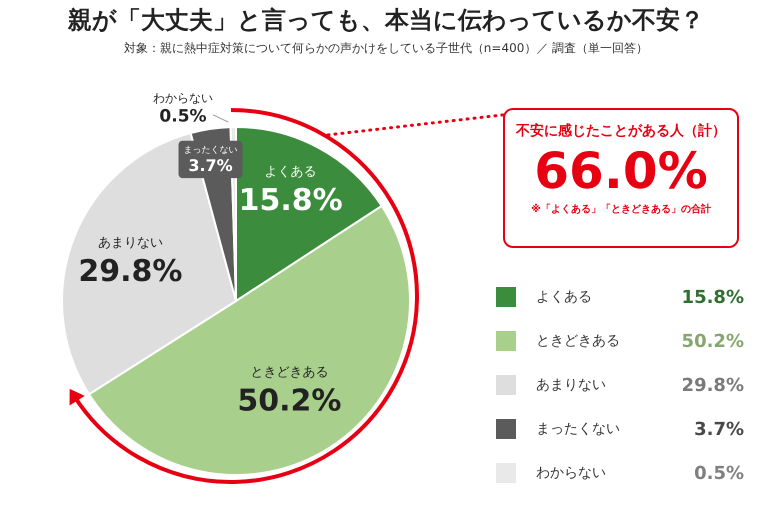 The height and width of the screenshot is (514, 772). I want to click on text: ※「よくある」「ときどきある」の合計, so click(621, 209).